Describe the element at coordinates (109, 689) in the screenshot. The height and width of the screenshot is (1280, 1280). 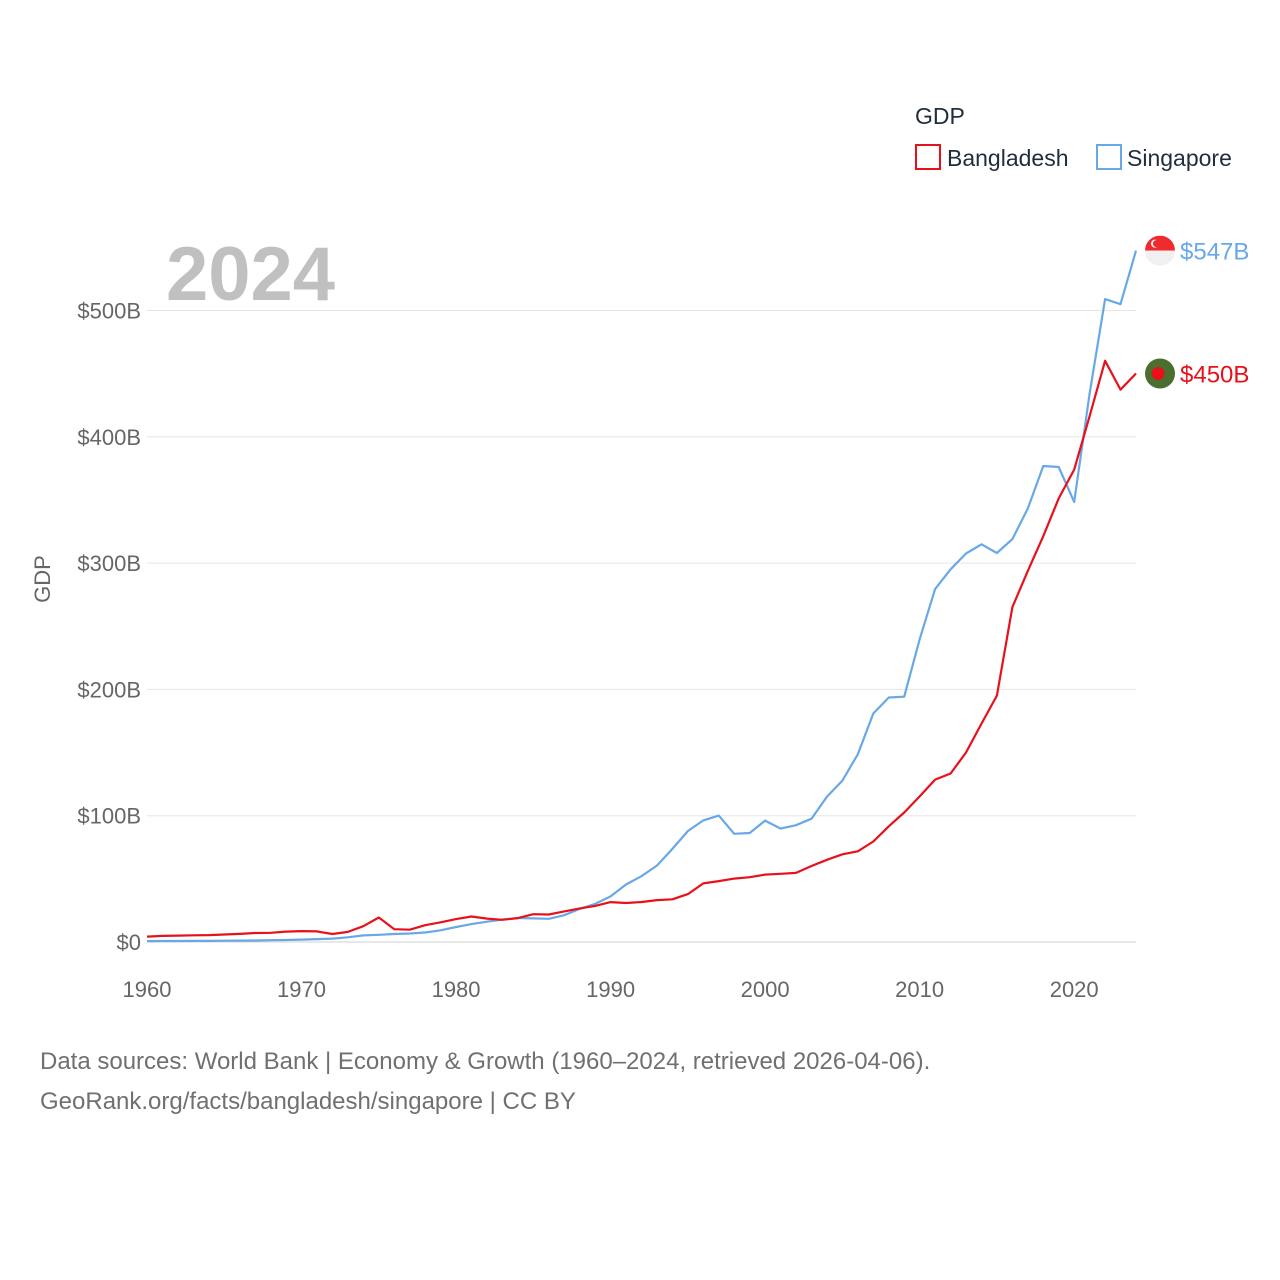
I see `y-tick-label: $200B` at that location.